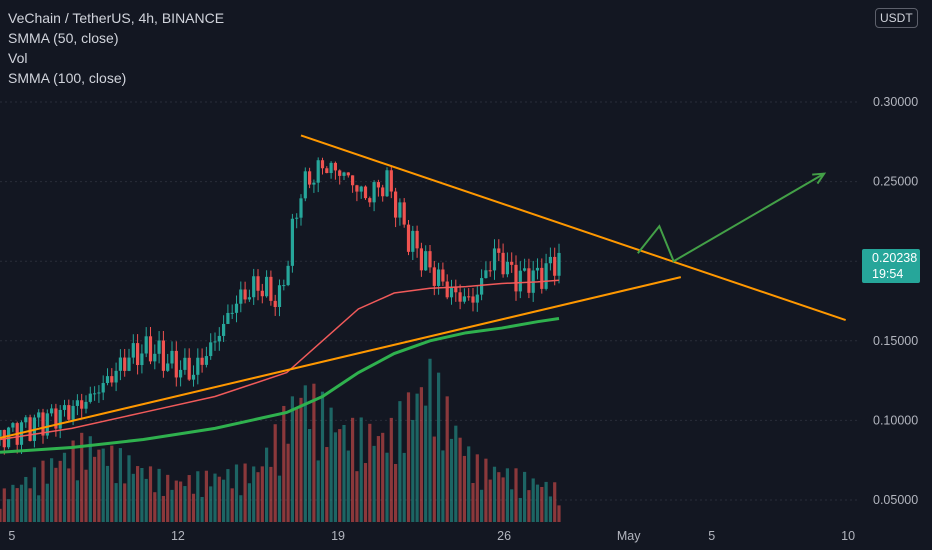 This screenshot has height=550, width=932. I want to click on indicator-vol: Vol, so click(18, 58).